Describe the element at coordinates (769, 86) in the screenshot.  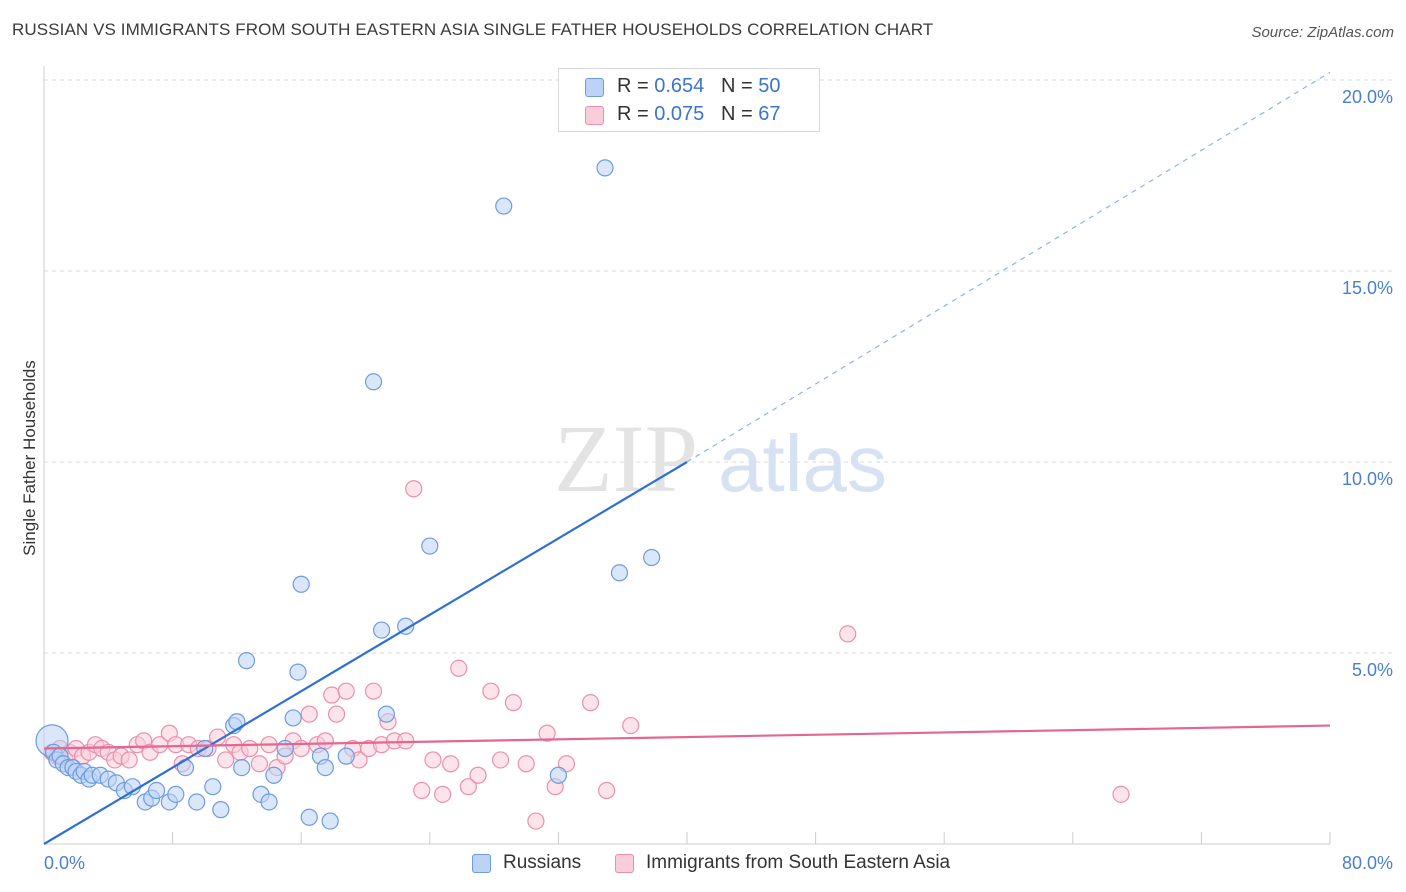
I see `legend-russians-n-value: 50` at that location.